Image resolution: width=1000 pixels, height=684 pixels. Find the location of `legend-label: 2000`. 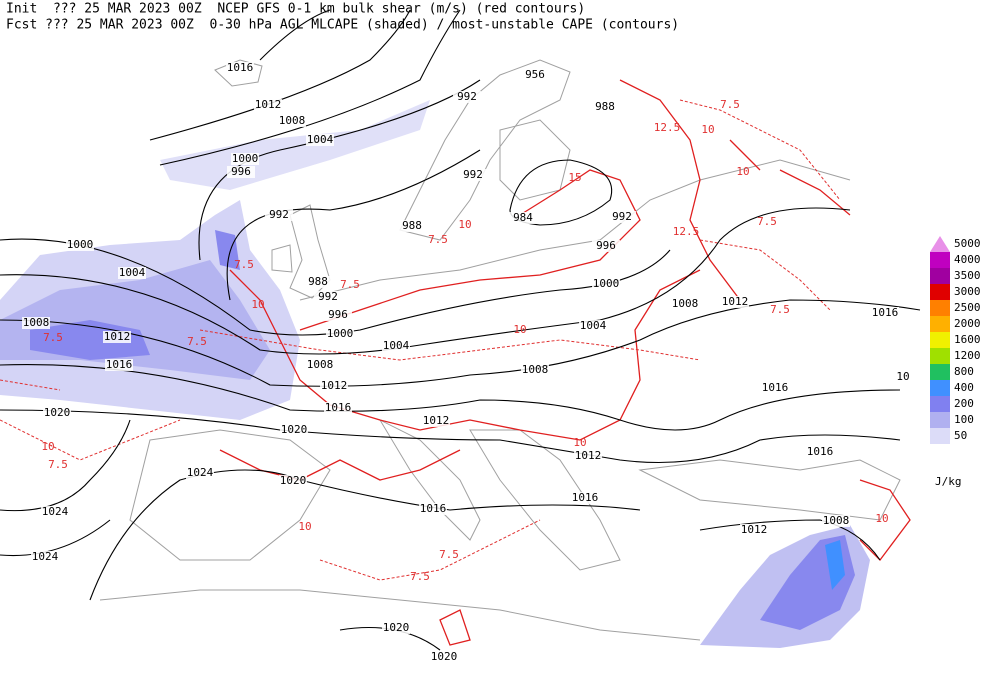

legend-label: 2000 is located at coordinates (967, 323).